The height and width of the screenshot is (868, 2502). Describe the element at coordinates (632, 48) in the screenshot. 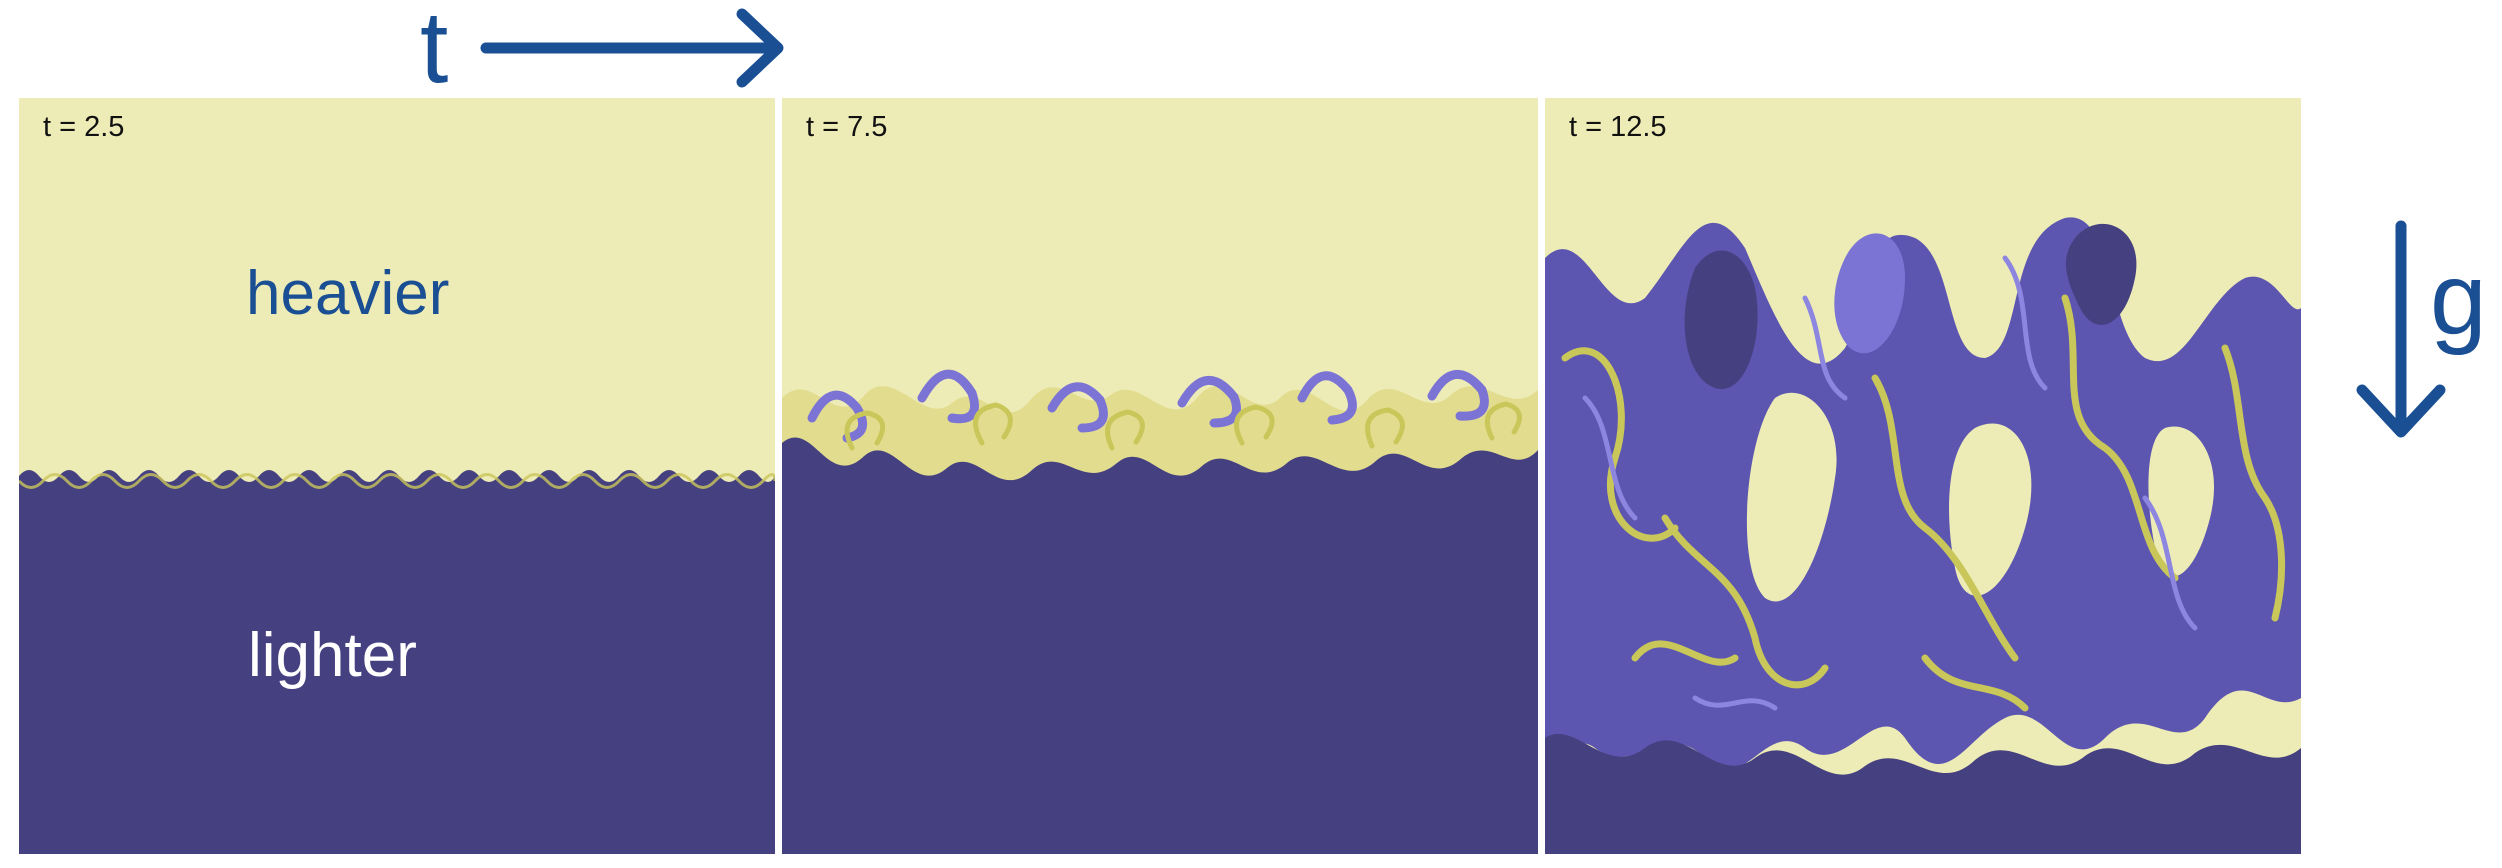

I see `time-arrow-icon` at that location.